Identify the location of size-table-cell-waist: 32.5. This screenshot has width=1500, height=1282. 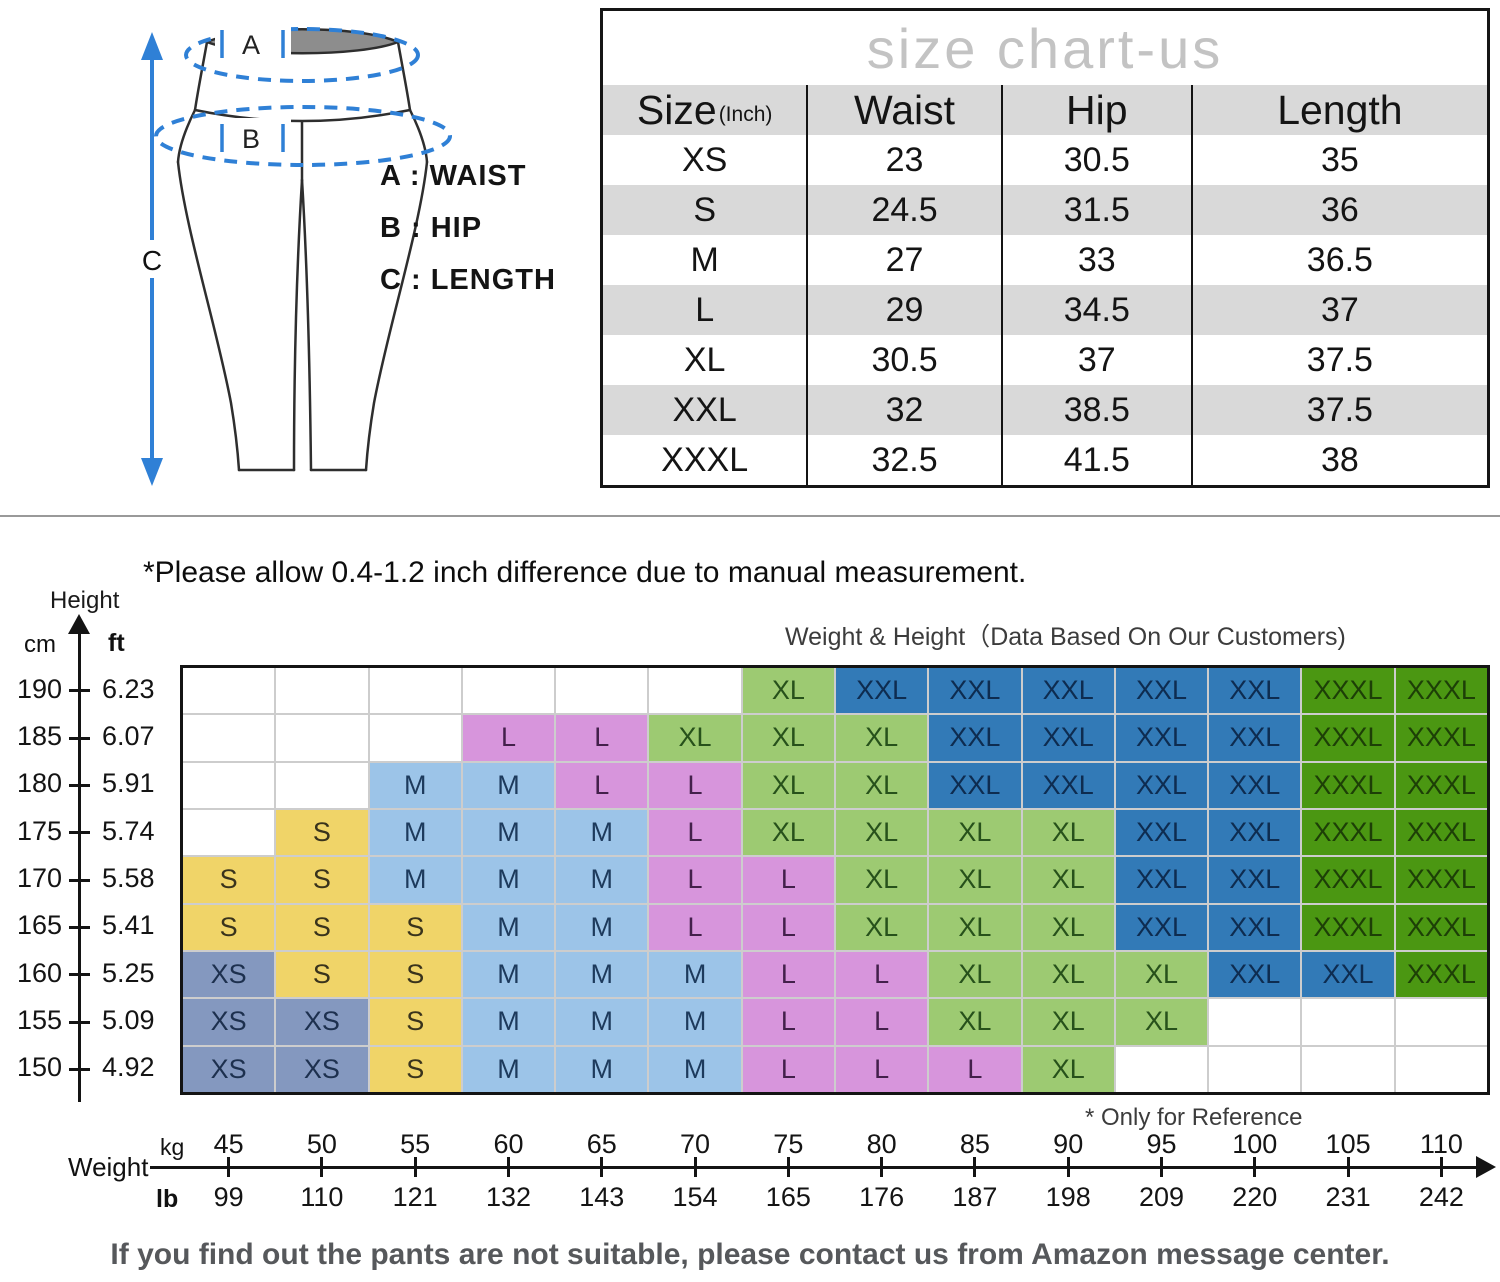
(903, 460).